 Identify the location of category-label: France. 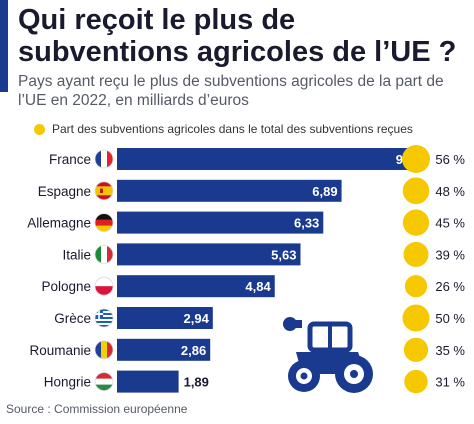
(70, 159).